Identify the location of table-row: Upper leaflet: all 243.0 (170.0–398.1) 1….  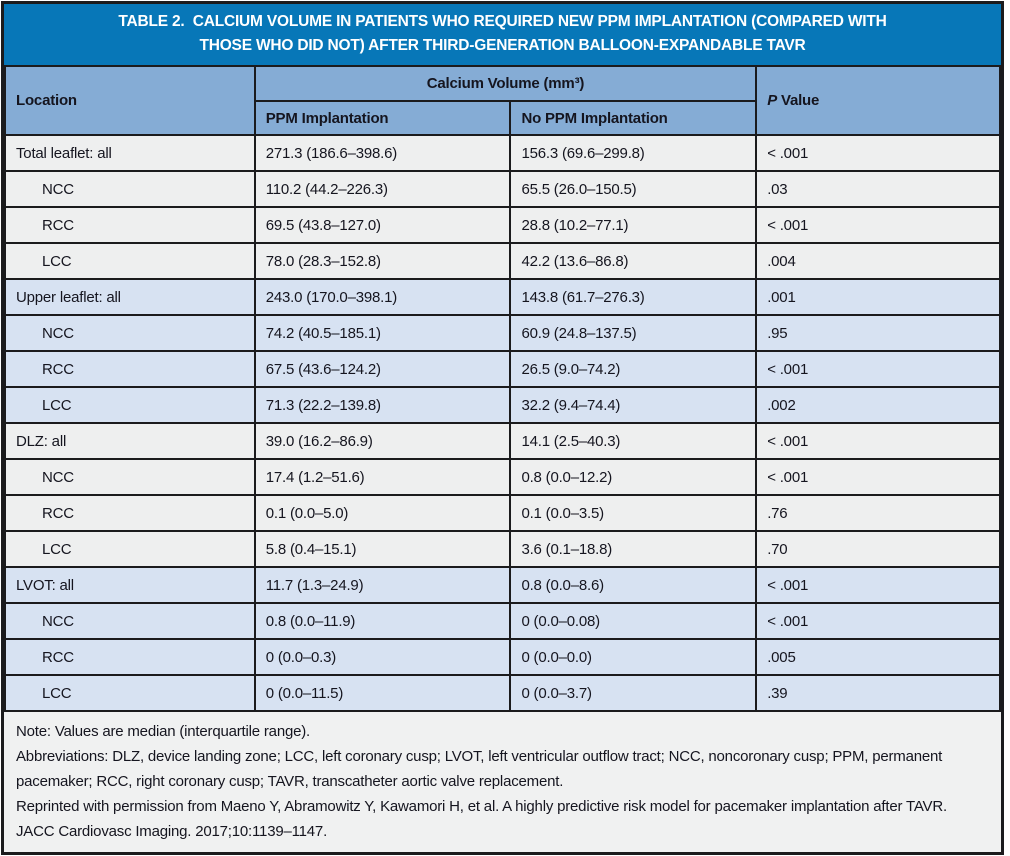
(502, 297).